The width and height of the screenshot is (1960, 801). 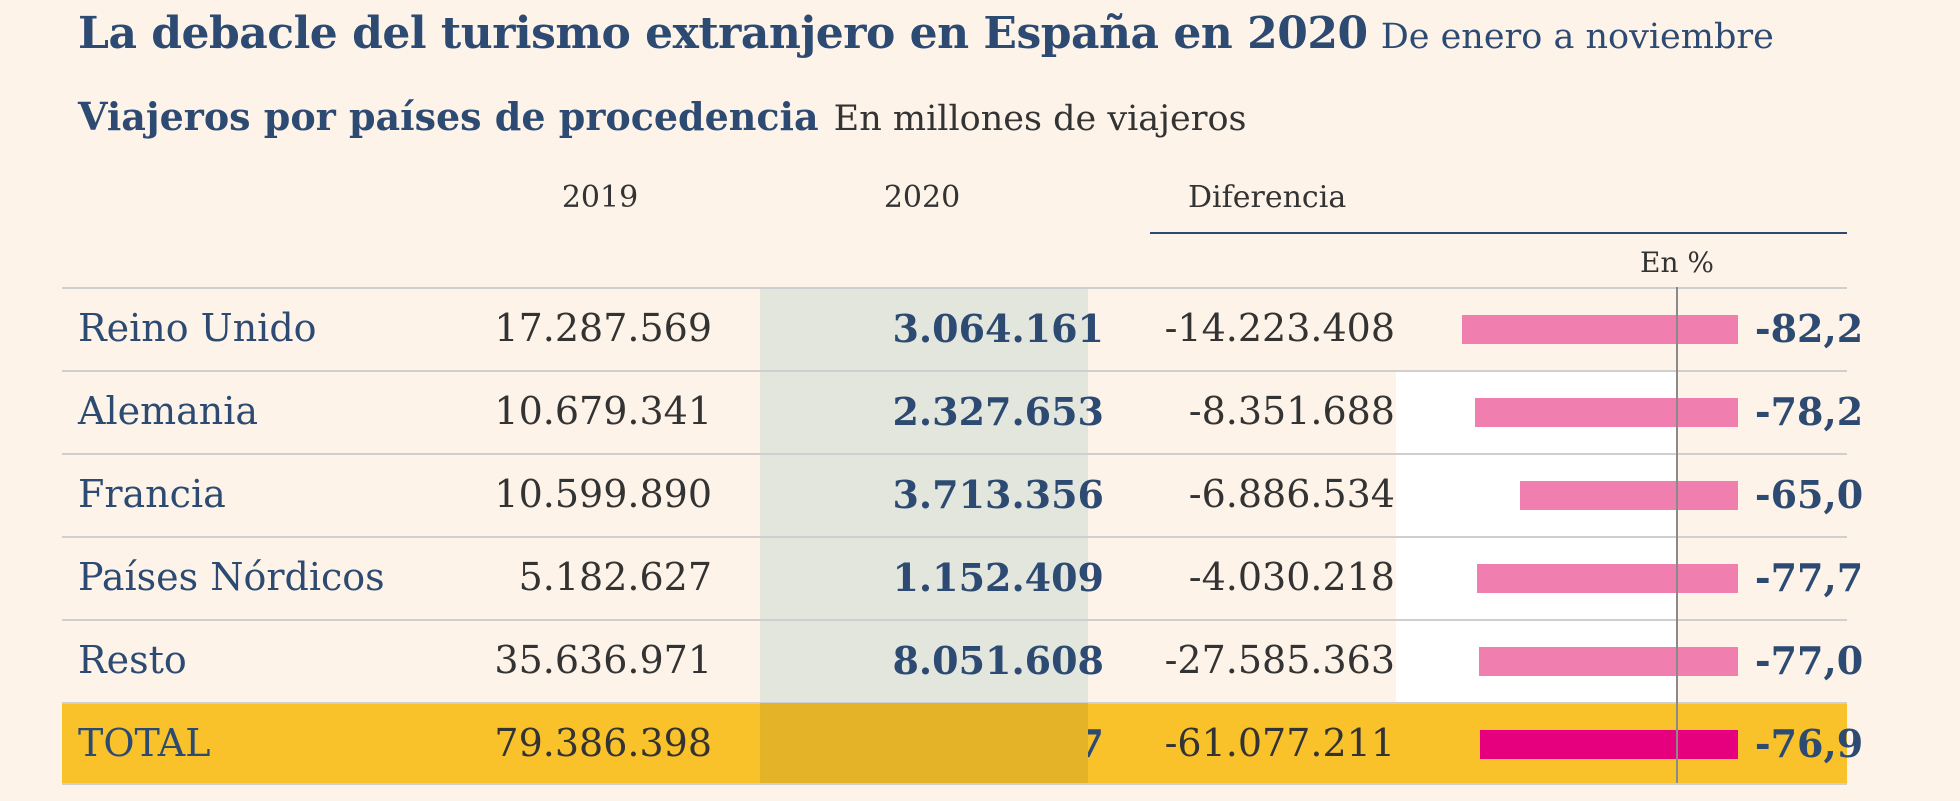 What do you see at coordinates (1040, 119) in the screenshot?
I see `subtitle-note: En millones de viajeros` at bounding box center [1040, 119].